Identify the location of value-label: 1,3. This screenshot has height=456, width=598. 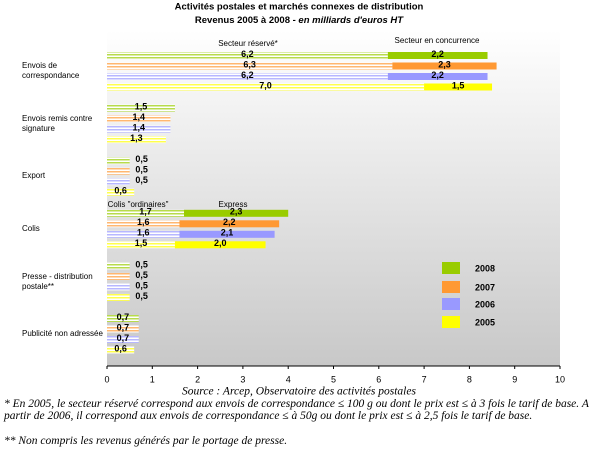
(136, 138).